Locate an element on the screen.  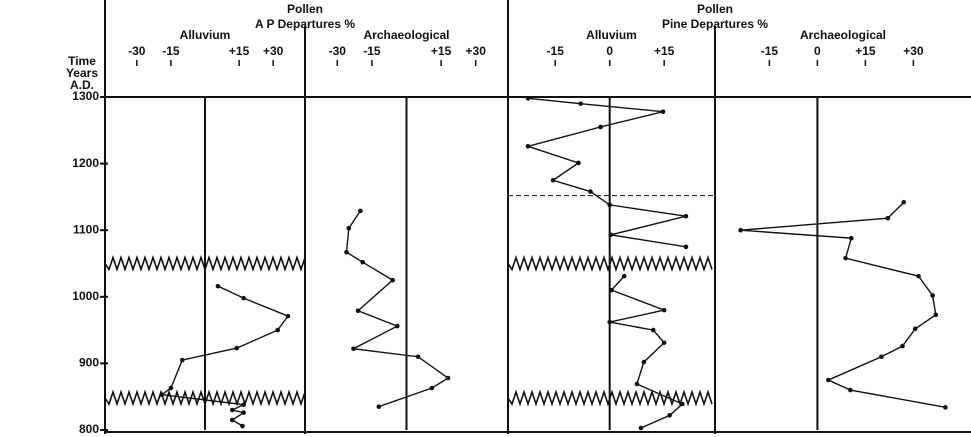
y-tick-label: 1200 is located at coordinates (85, 163).